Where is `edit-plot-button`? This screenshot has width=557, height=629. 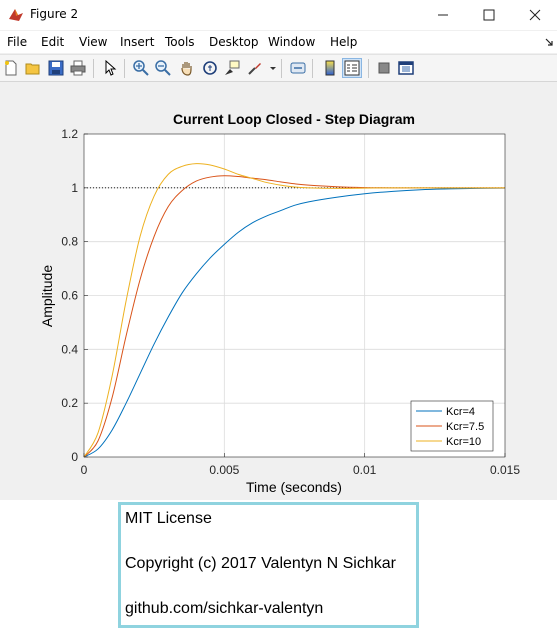
edit-plot-button is located at coordinates (110, 68).